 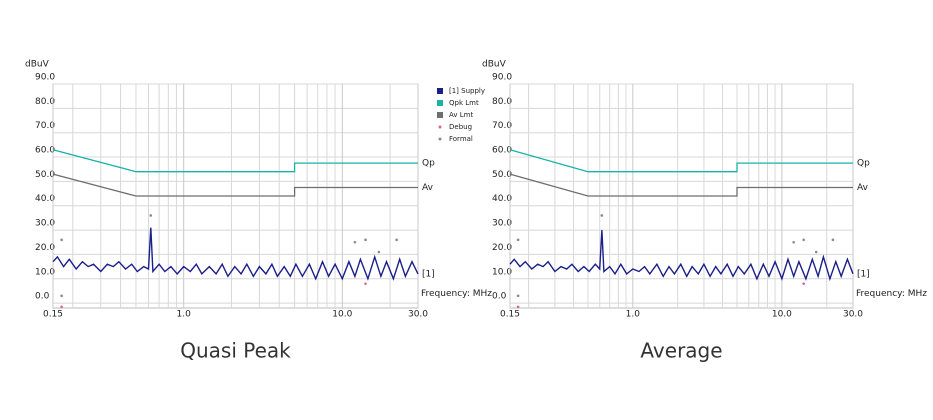 I want to click on legend-label: Av Lmt, so click(x=461, y=115).